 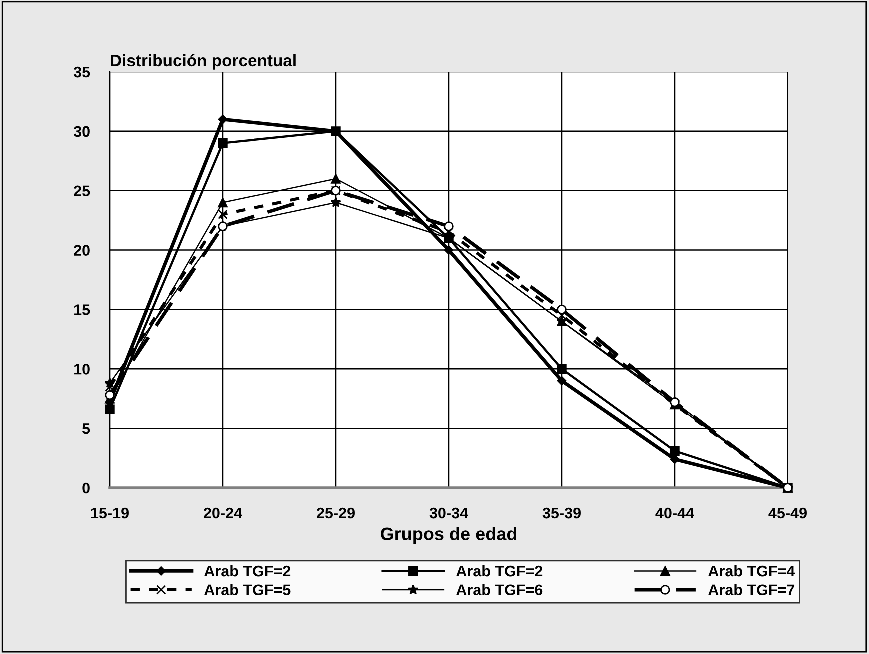 I want to click on y-tick-label: 35, so click(x=82, y=72).